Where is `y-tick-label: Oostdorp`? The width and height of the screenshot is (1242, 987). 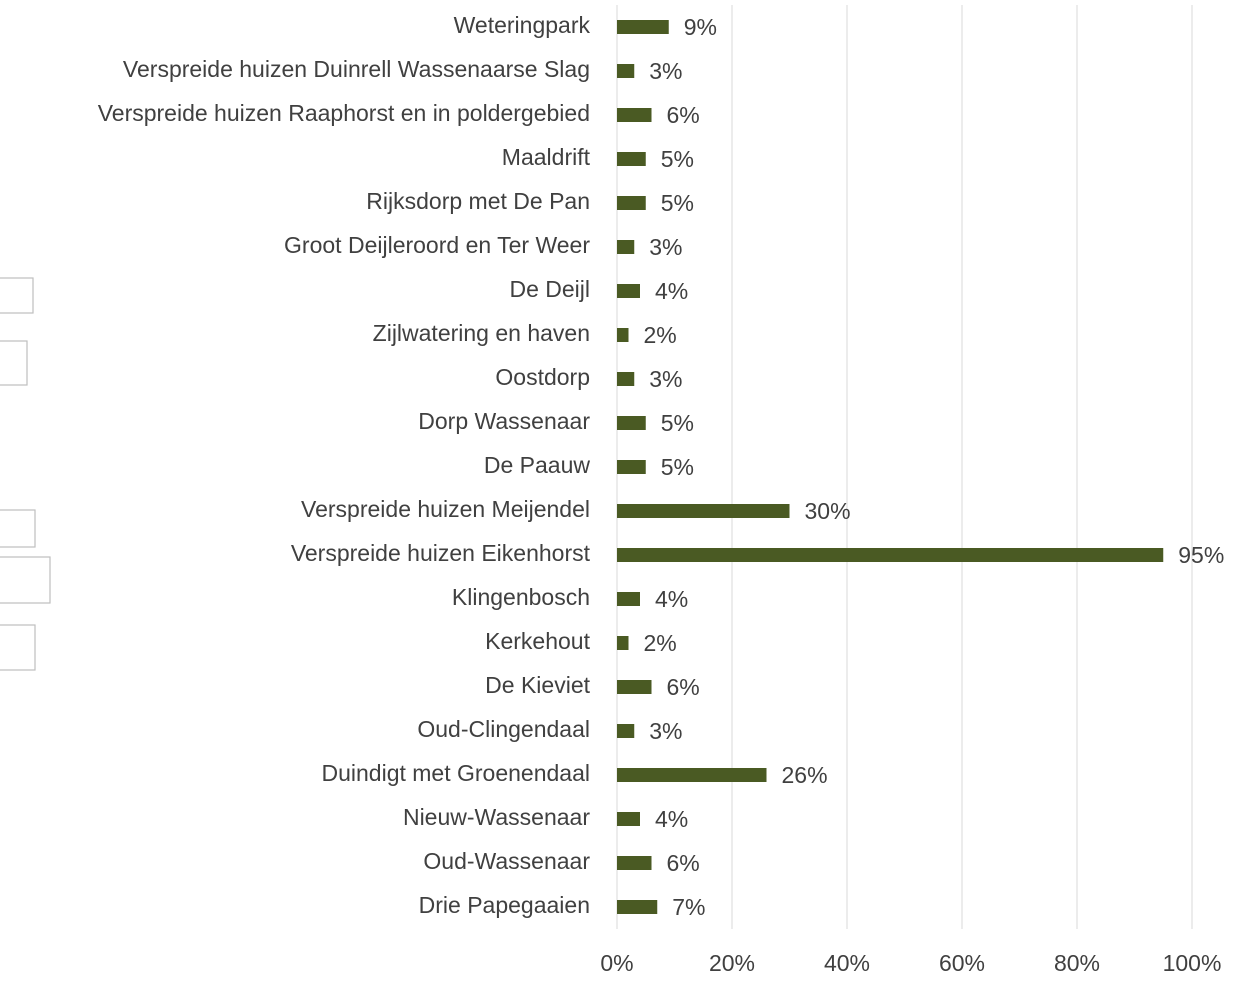 y-tick-label: Oostdorp is located at coordinates (542, 377).